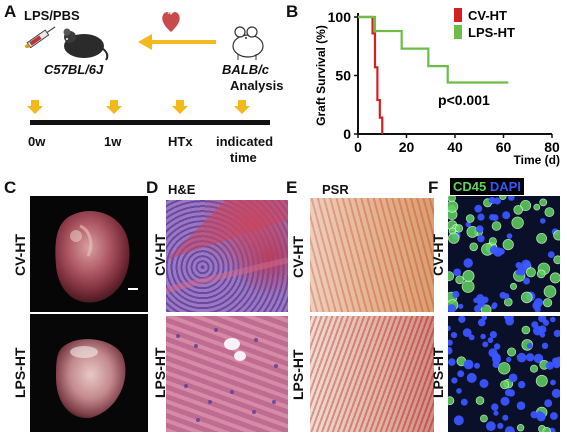 The height and width of the screenshot is (436, 567). I want to click on panel-c-row-label-cv: CV-HT, so click(20, 255).